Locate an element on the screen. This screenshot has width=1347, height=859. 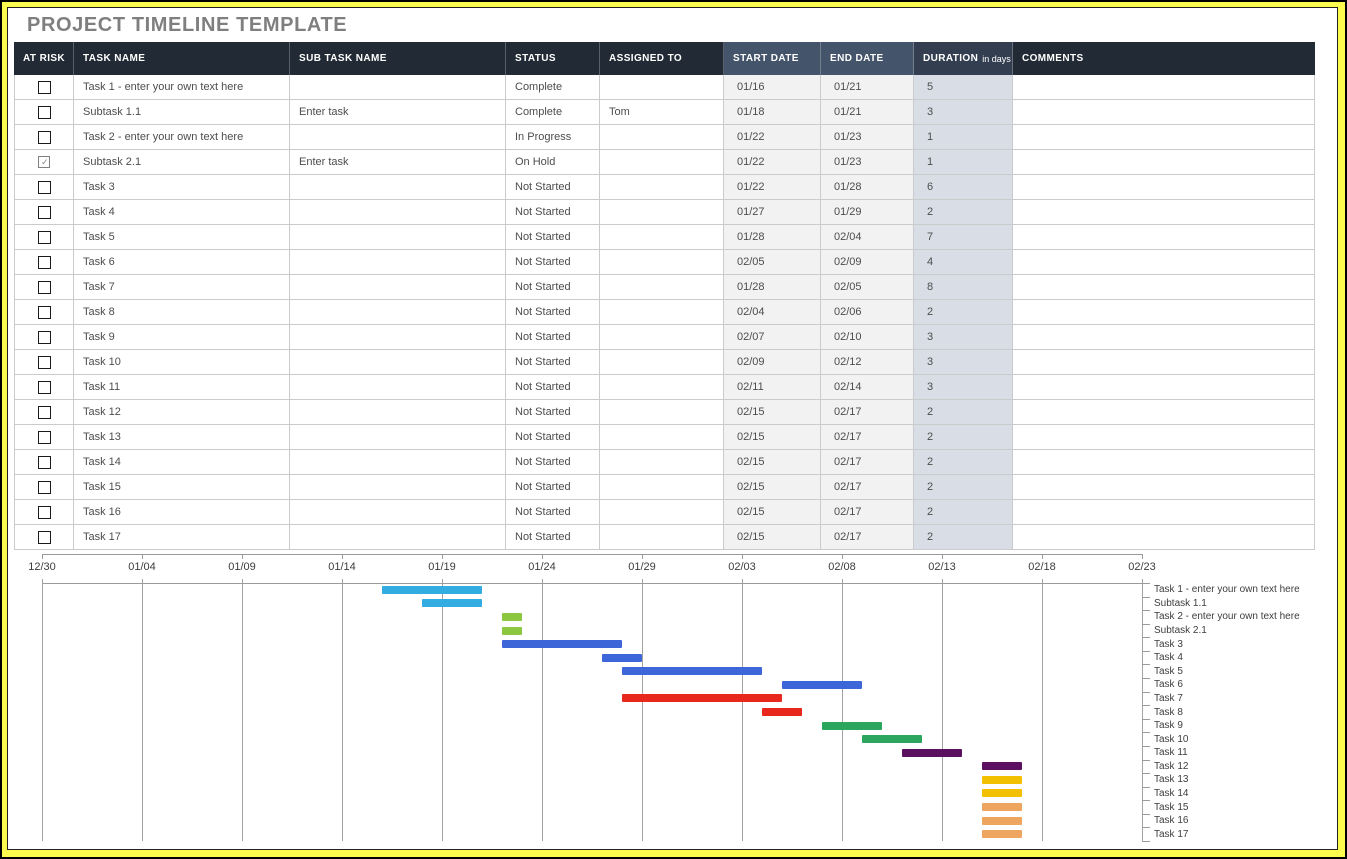
status-cell: In Progress is located at coordinates (553, 137).